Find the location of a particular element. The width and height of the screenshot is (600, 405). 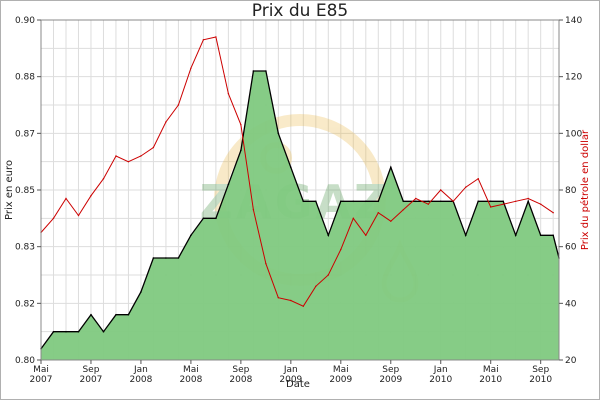

x-axis-label: Date is located at coordinates (298, 384).